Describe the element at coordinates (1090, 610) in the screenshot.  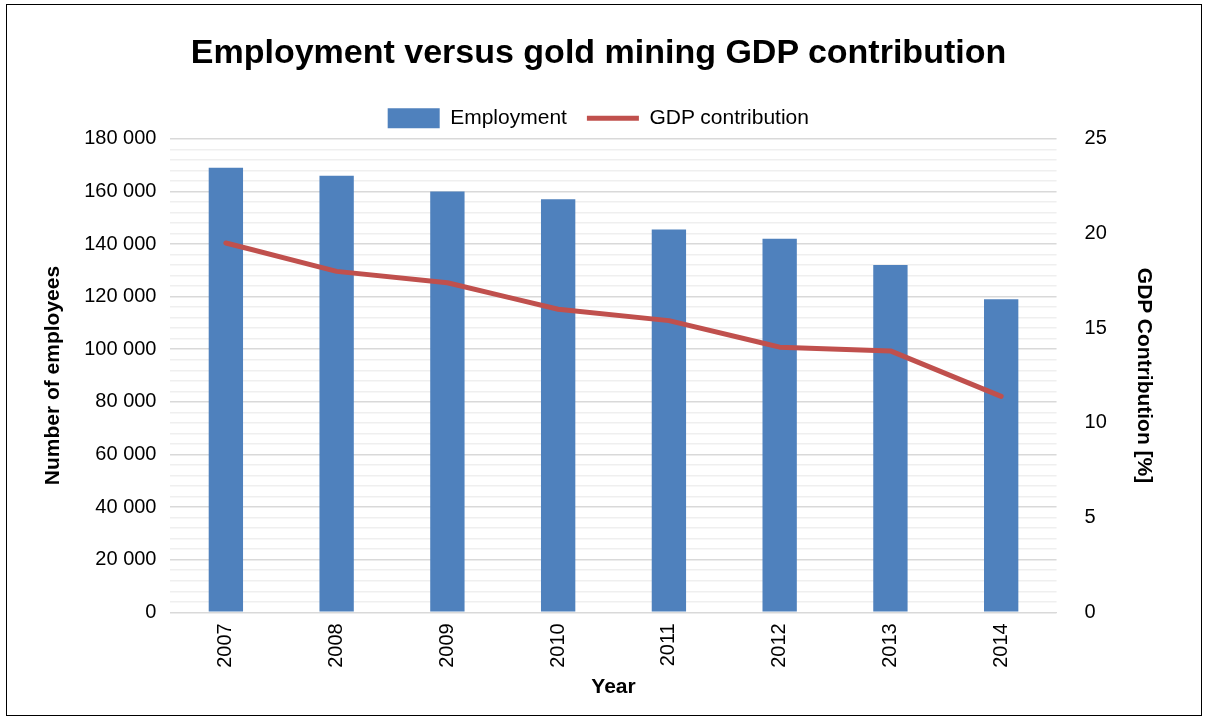
I see `y2-tick-label: 0` at that location.